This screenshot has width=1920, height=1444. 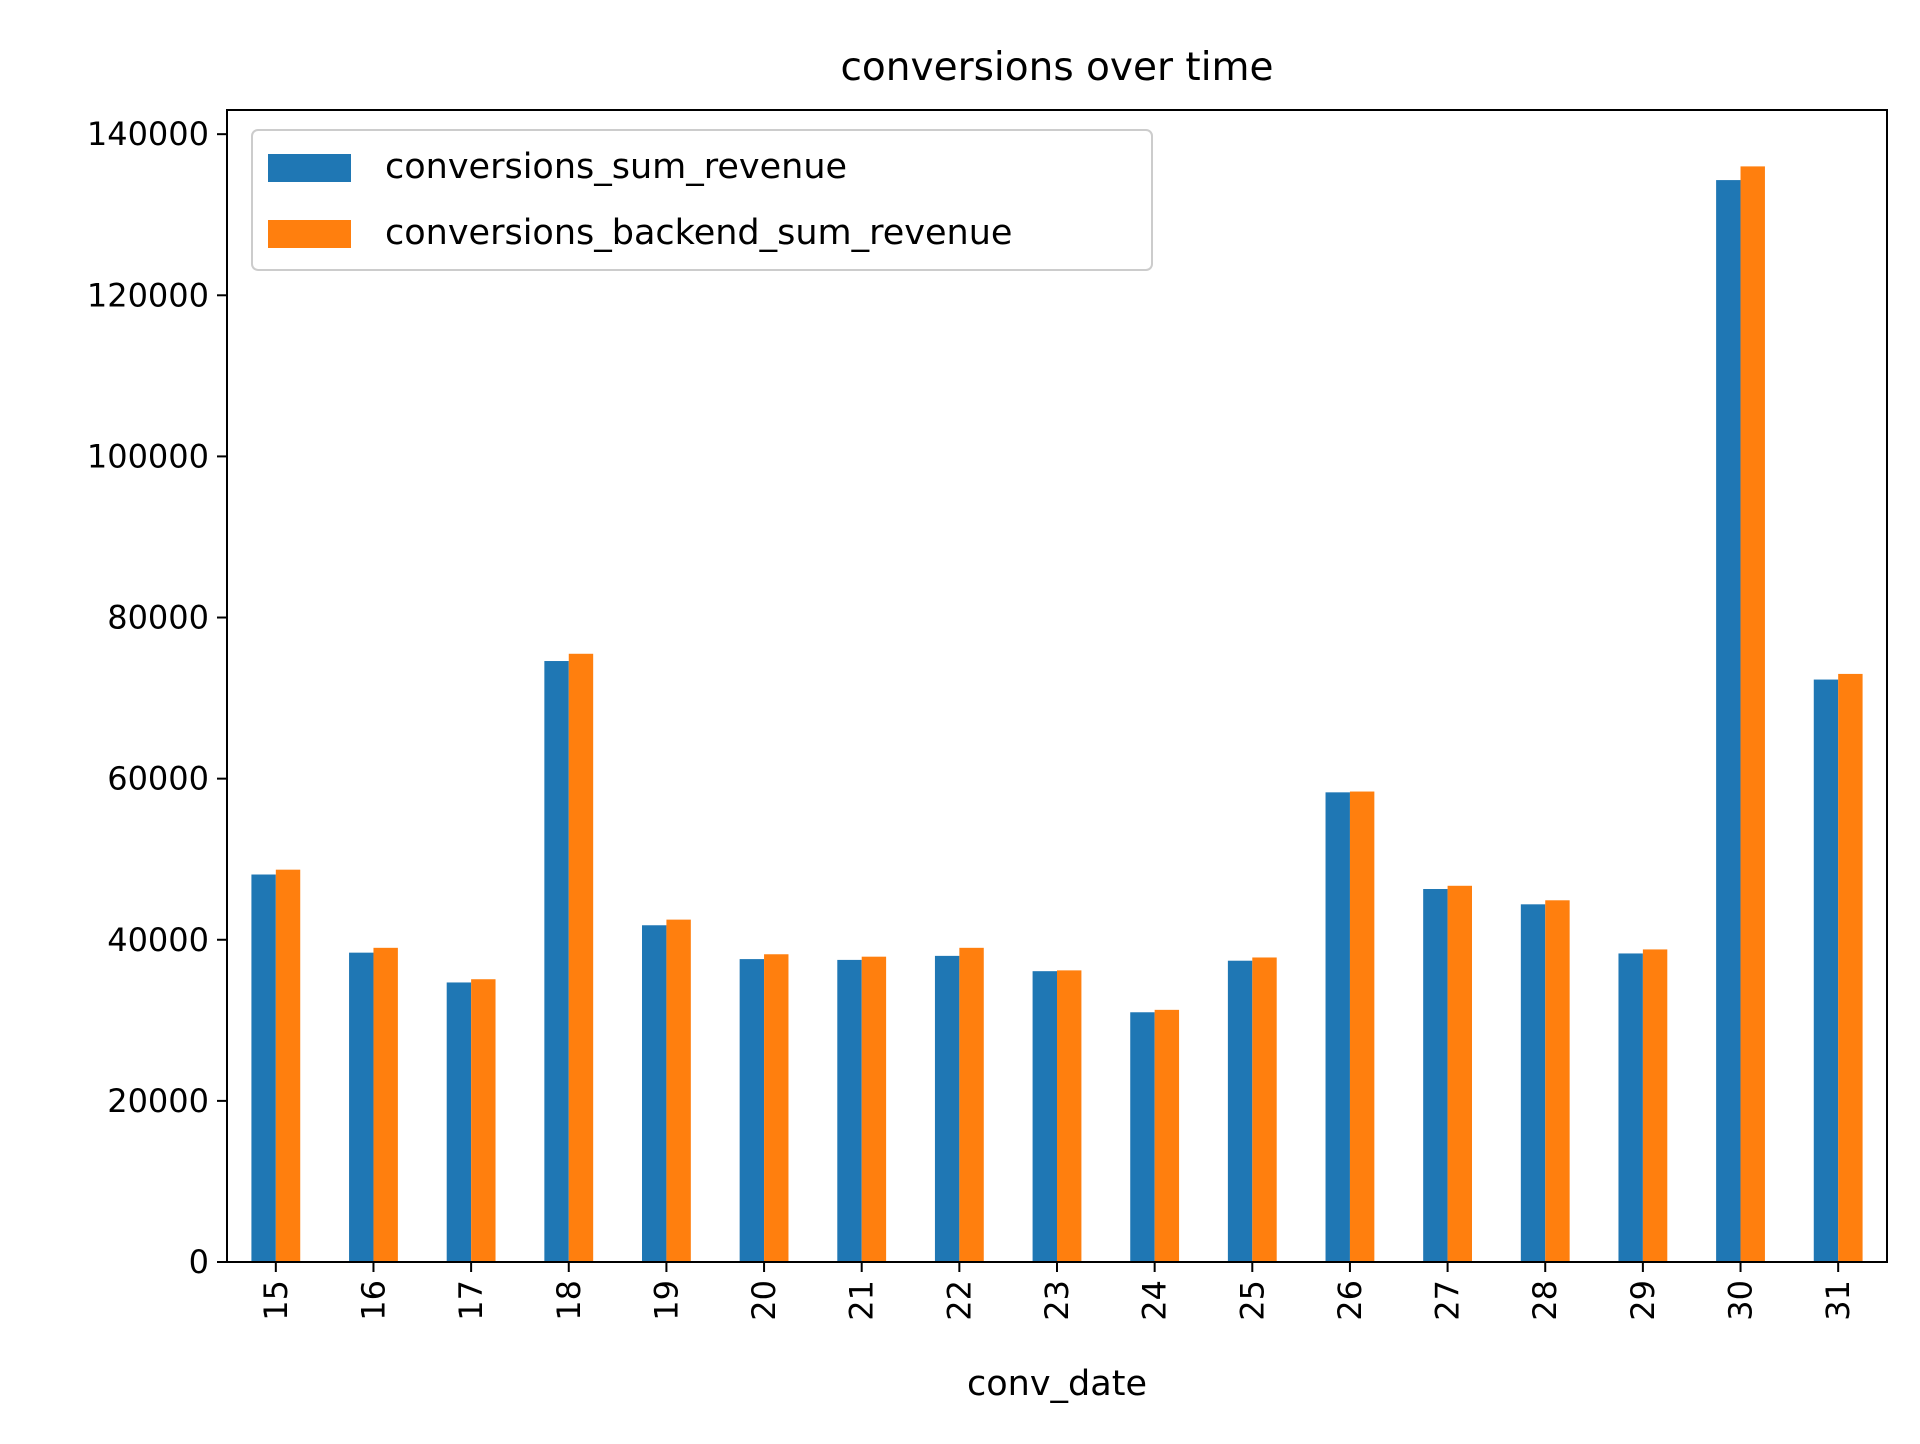 I want to click on legend-box, so click(x=702, y=200).